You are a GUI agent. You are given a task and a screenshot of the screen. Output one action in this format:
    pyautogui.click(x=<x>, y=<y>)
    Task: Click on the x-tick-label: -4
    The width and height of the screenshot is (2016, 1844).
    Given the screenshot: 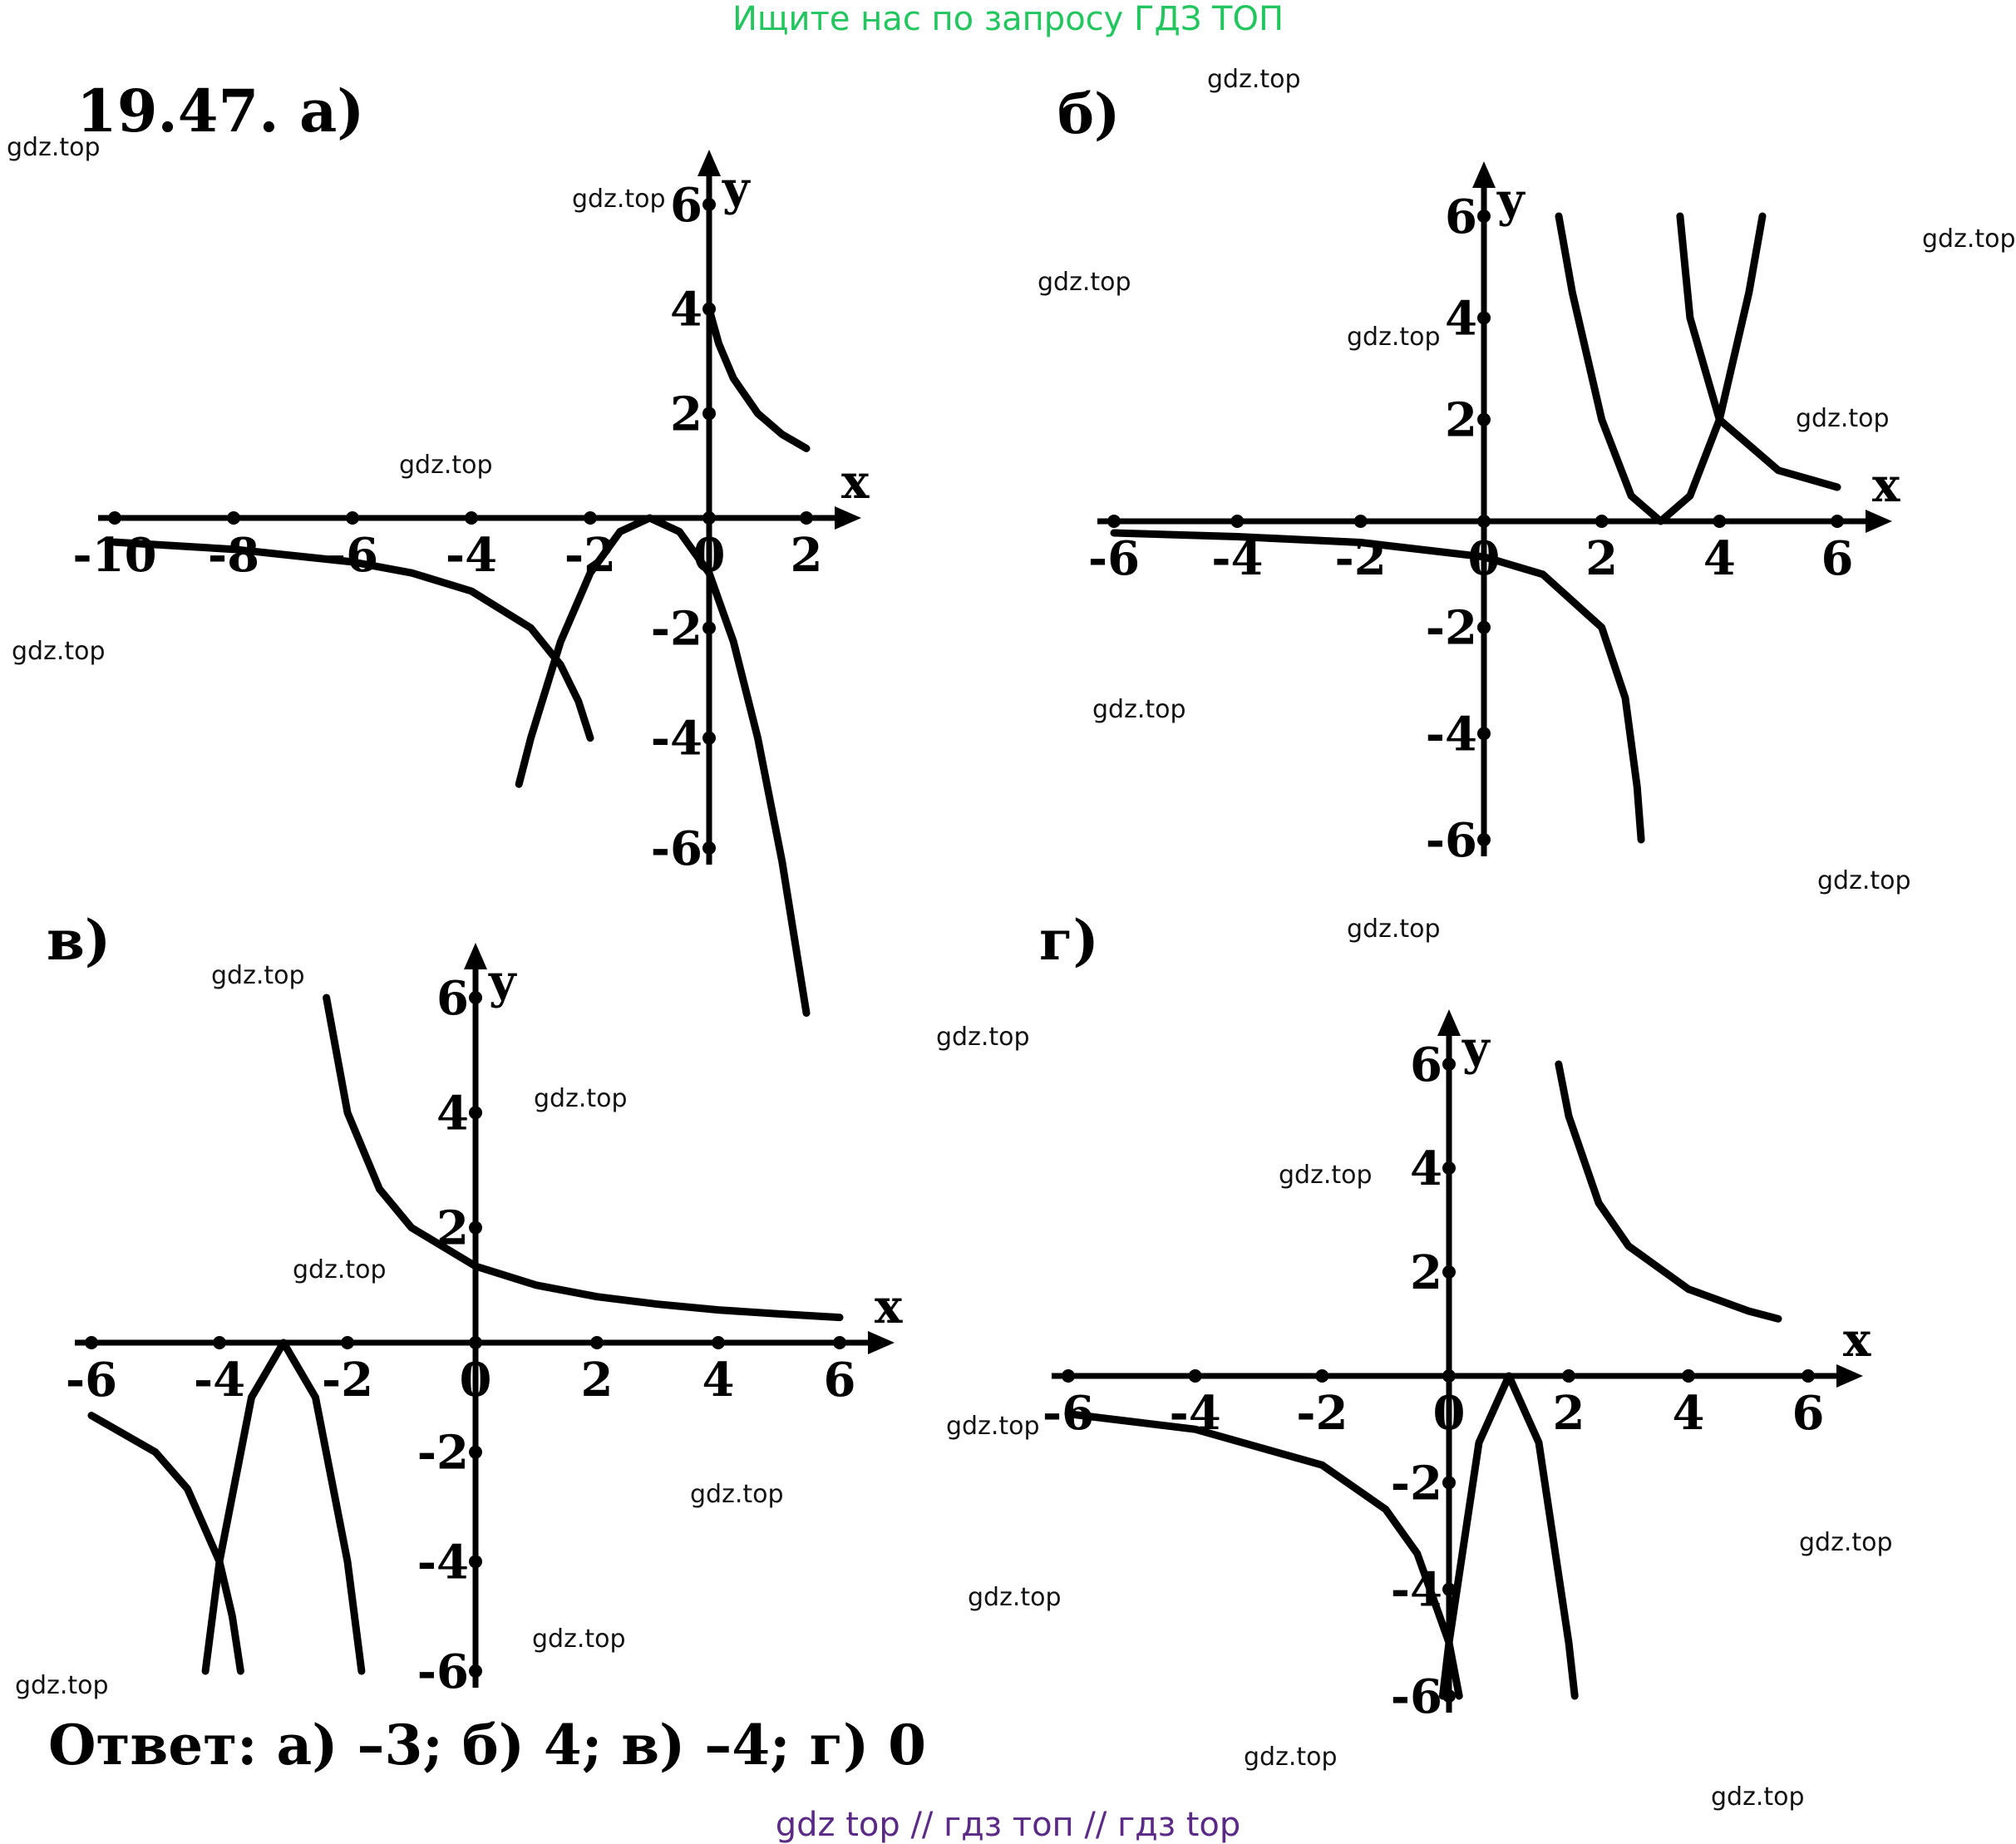 What is the action you would take?
    pyautogui.click(x=219, y=1380)
    